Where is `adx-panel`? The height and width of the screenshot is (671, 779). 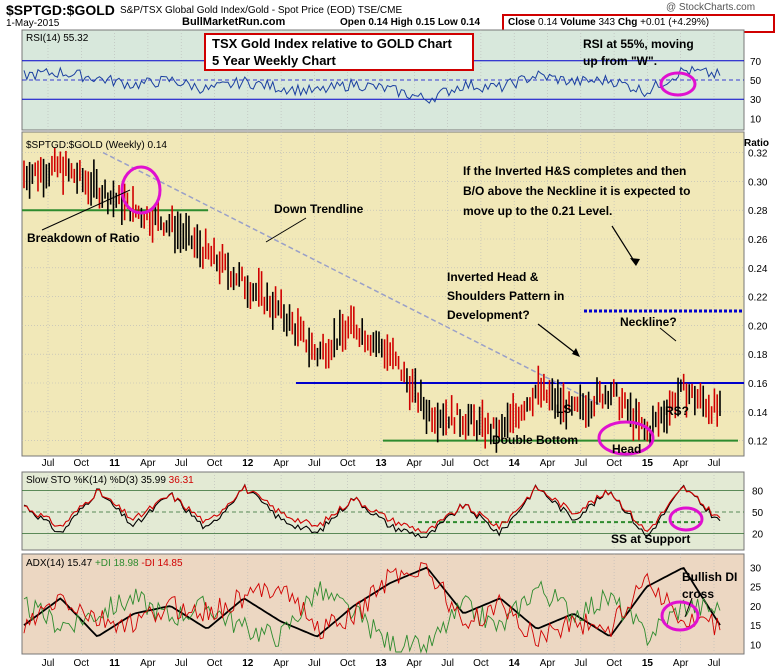 adx-panel is located at coordinates (383, 604).